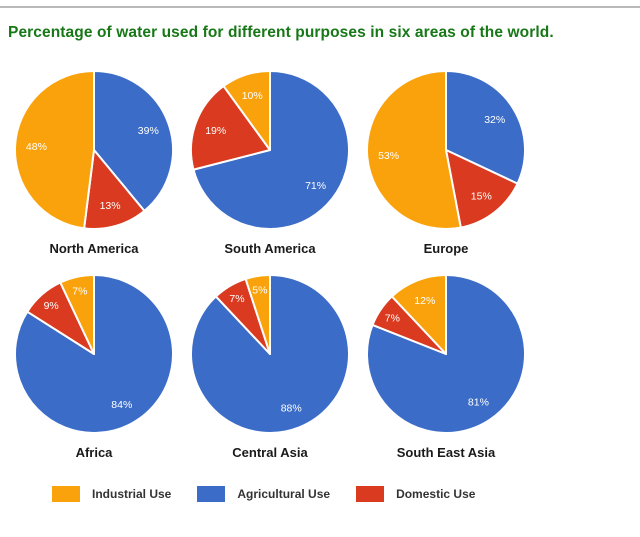 This screenshot has height=537, width=640. I want to click on pie-chart-south-america: 71% 19% 10%, so click(270, 150).